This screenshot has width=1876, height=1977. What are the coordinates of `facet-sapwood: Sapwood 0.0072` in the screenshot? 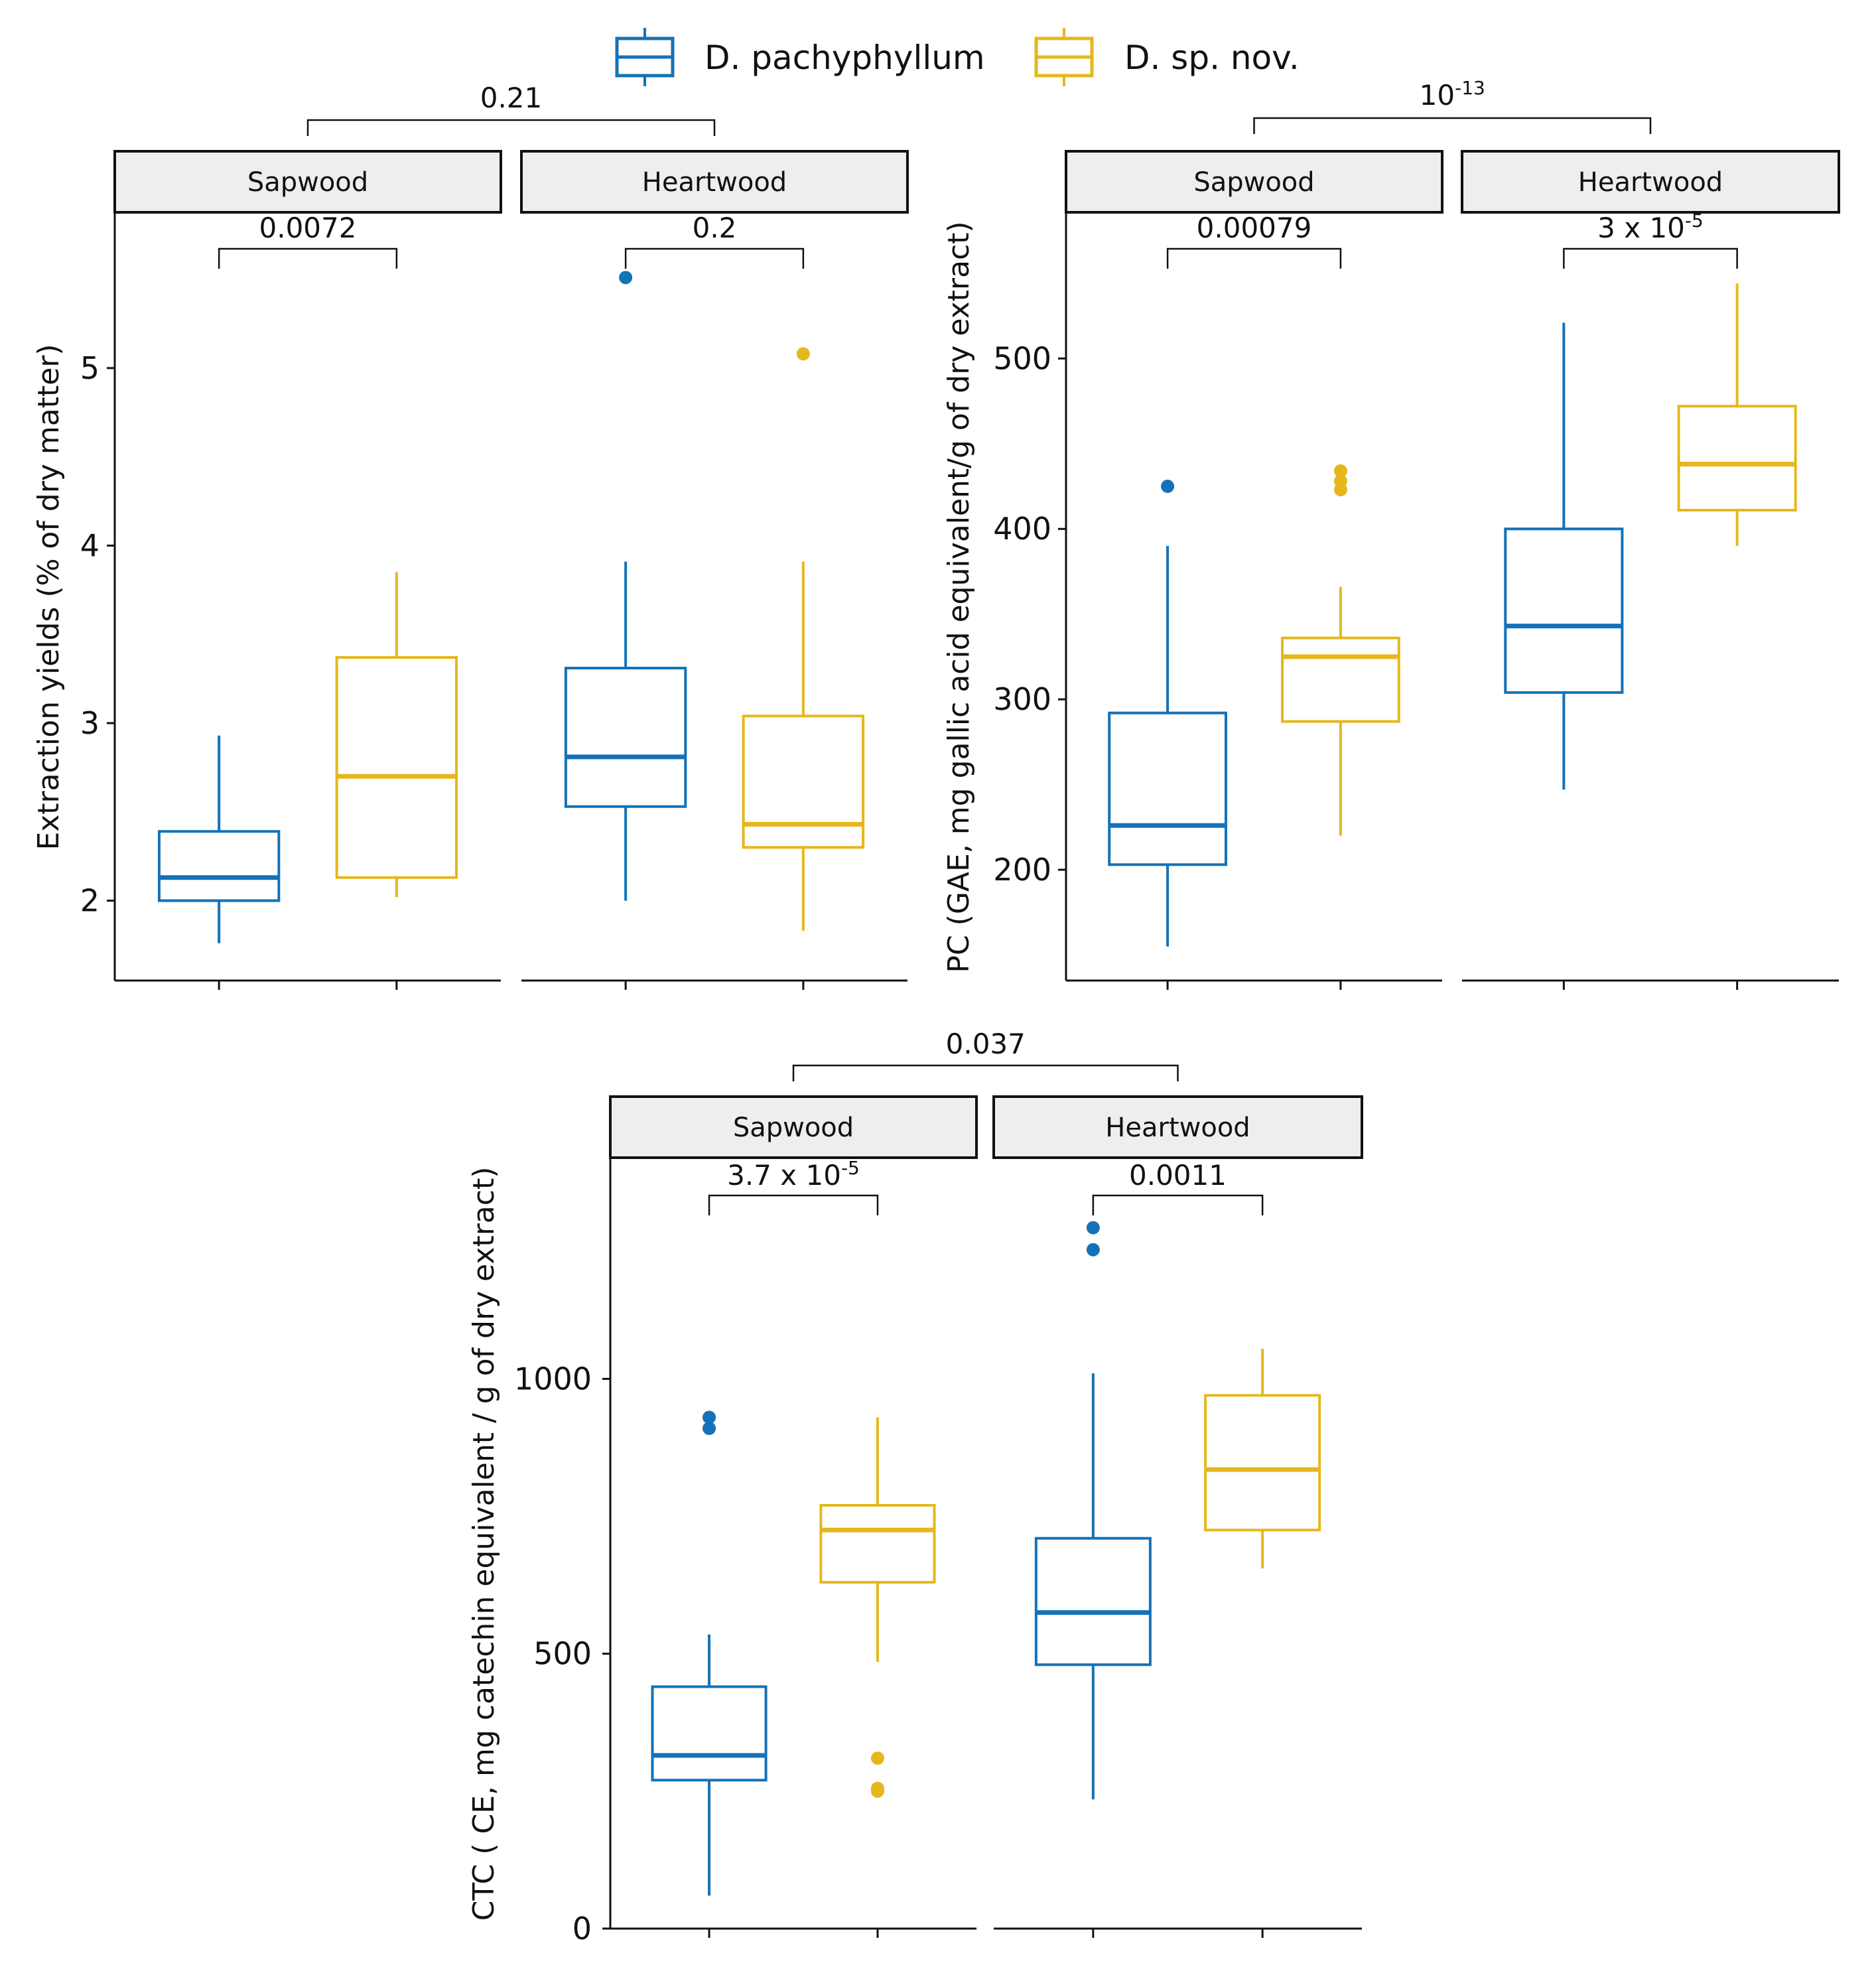 It's located at (307, 570).